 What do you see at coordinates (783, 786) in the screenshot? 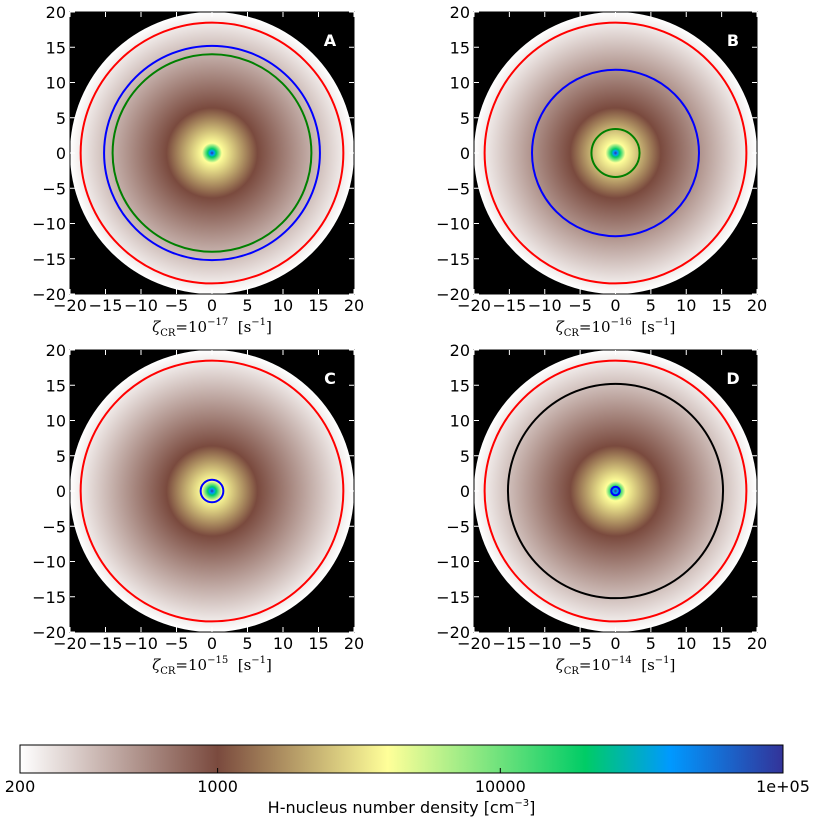
I see `colorbar-tick-label: 1e+05` at bounding box center [783, 786].